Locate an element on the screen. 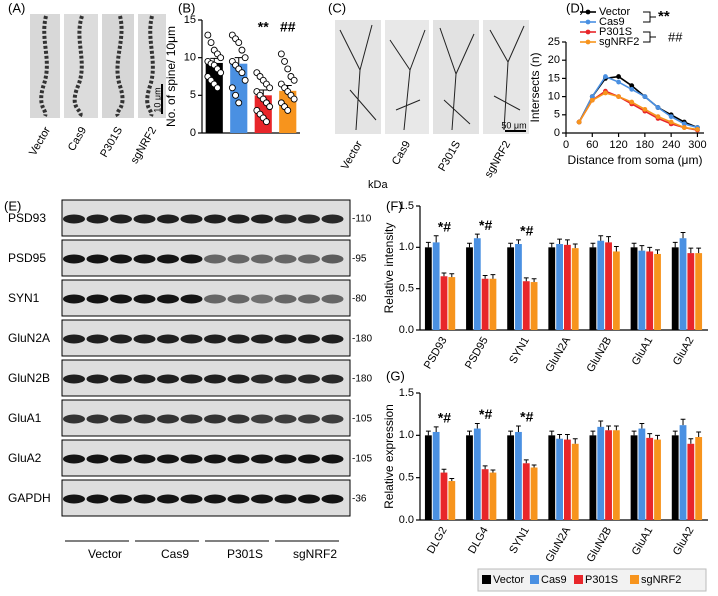 The image size is (718, 596). image-a is located at coordinates (98, 66).